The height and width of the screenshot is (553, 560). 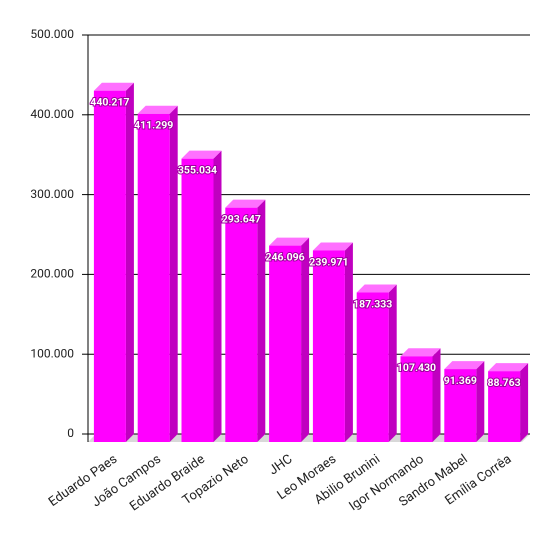 What do you see at coordinates (504, 382) in the screenshot?
I see `value-label: 88.763` at bounding box center [504, 382].